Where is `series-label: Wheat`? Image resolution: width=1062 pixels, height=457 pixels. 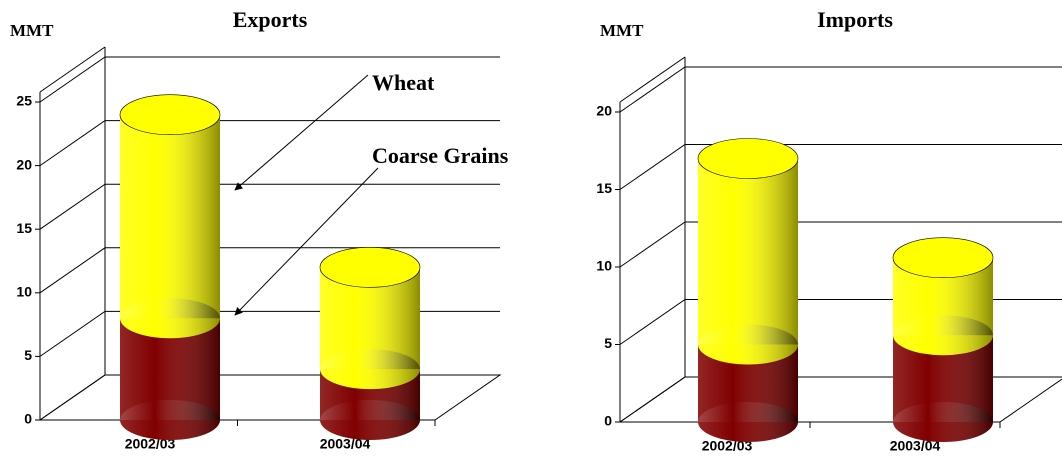 series-label: Wheat is located at coordinates (403, 82).